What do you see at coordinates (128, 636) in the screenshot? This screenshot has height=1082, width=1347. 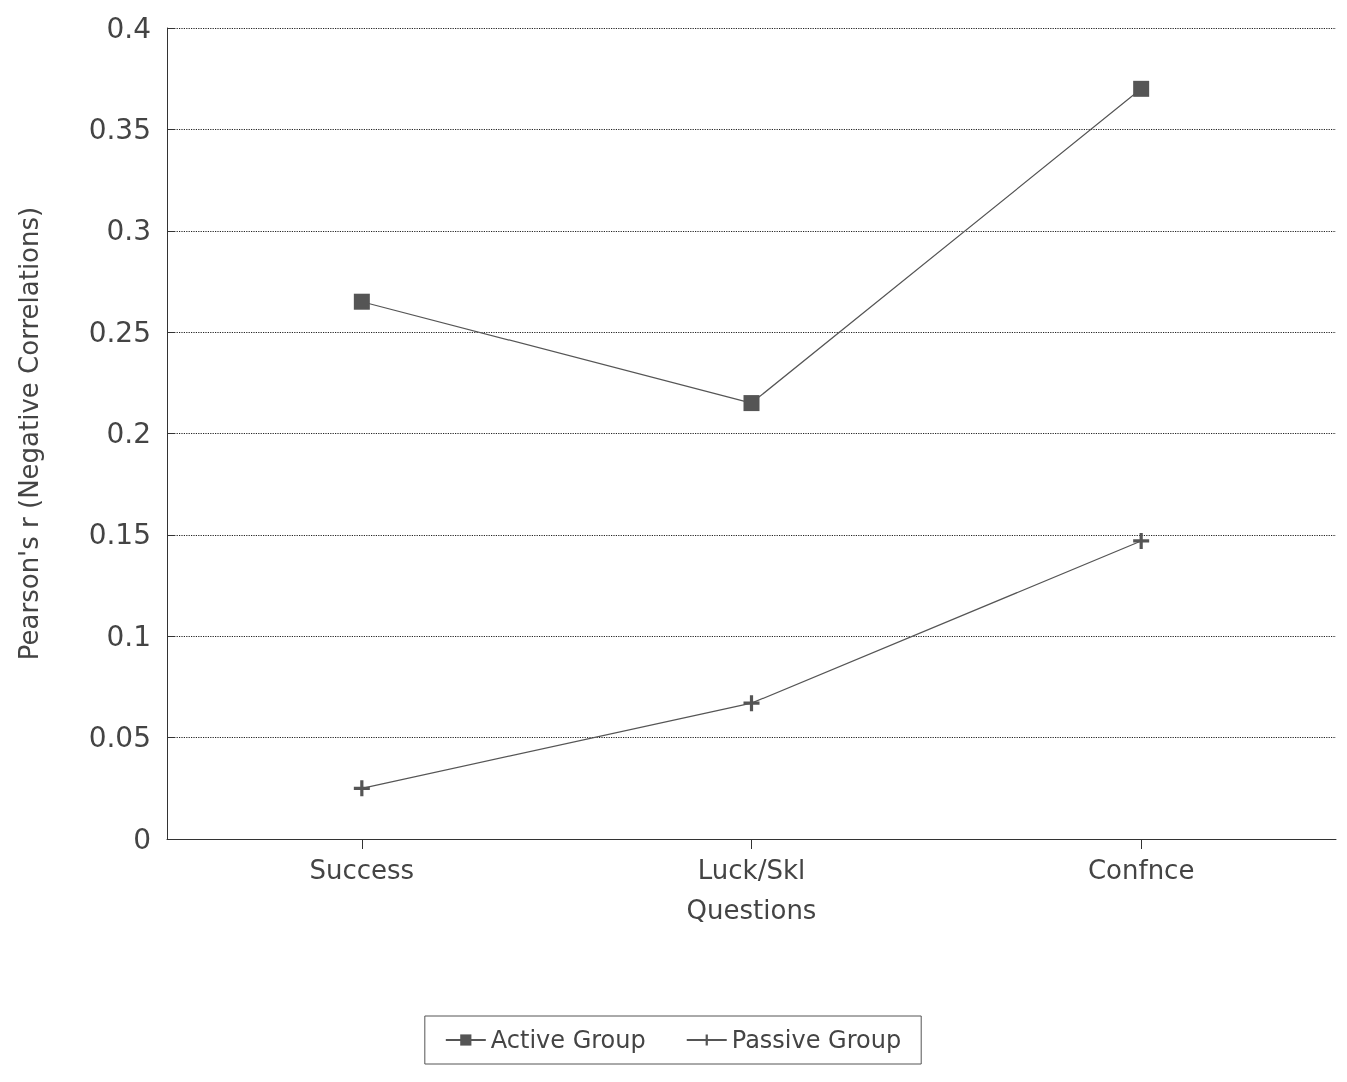 I see `y-tick-label: 0.1` at bounding box center [128, 636].